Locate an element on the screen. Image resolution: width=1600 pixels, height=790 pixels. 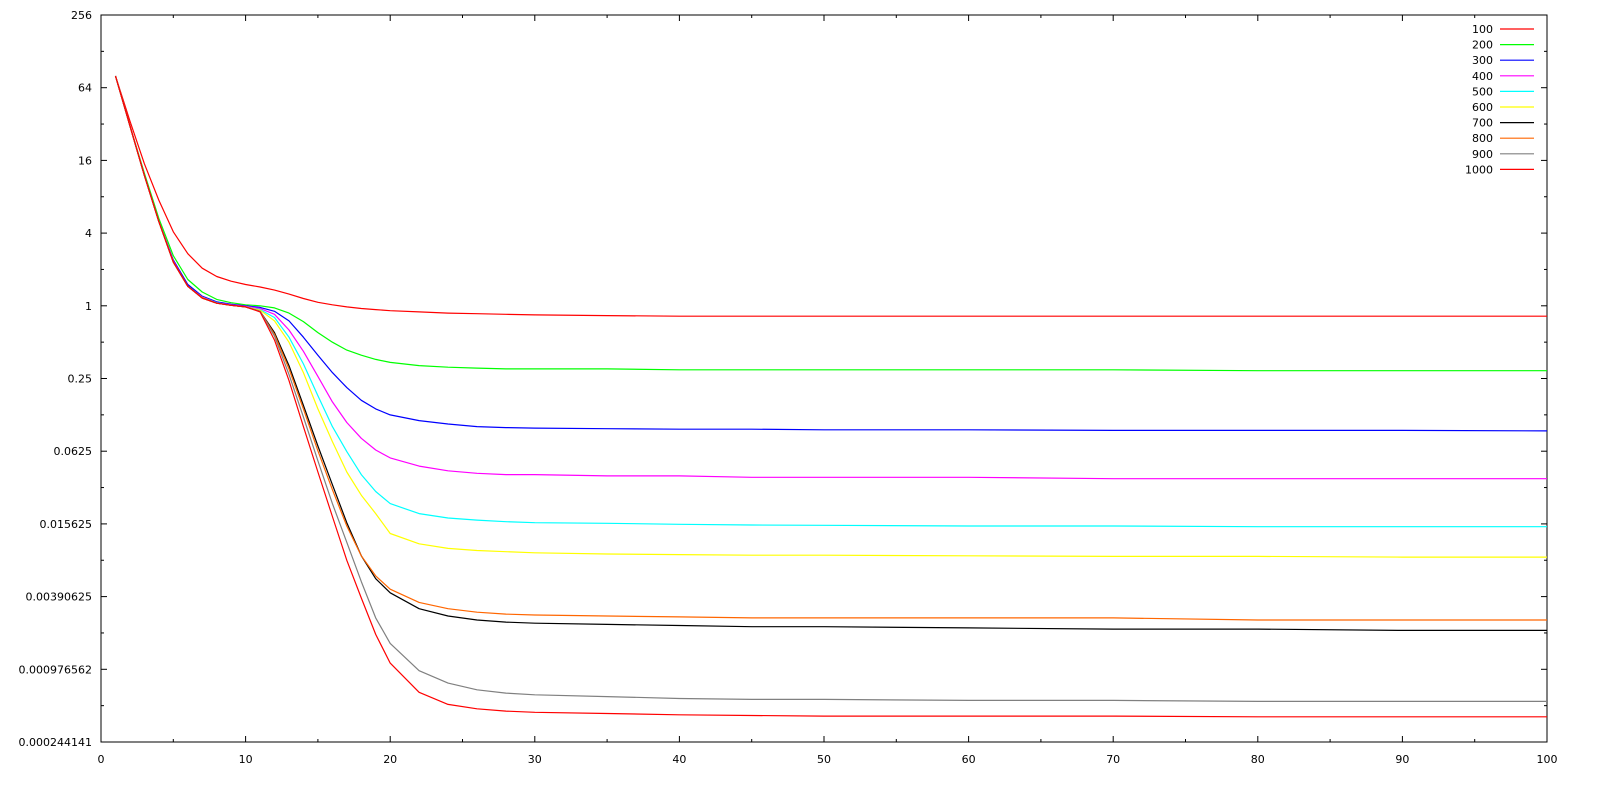
legend: 100 200 300 400 500 600 700 800 900 1000 is located at coordinates (1499, 99).